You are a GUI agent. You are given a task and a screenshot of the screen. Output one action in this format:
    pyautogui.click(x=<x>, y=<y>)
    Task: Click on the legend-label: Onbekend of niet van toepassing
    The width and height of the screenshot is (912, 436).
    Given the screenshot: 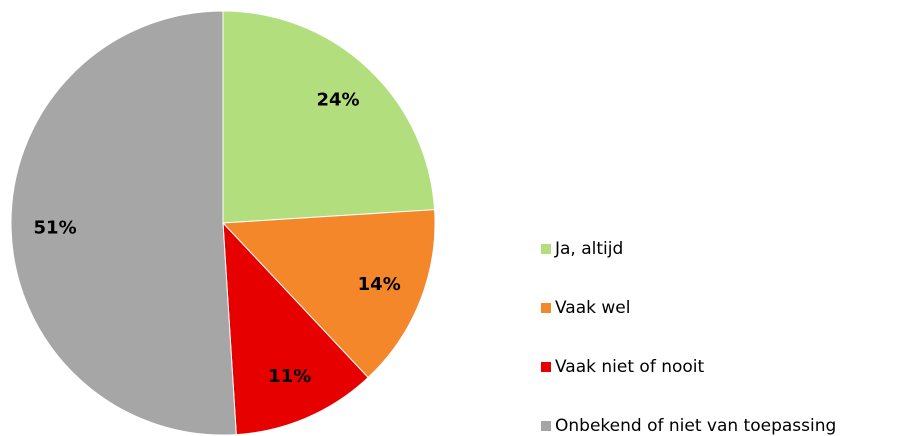 What is the action you would take?
    pyautogui.click(x=695, y=426)
    